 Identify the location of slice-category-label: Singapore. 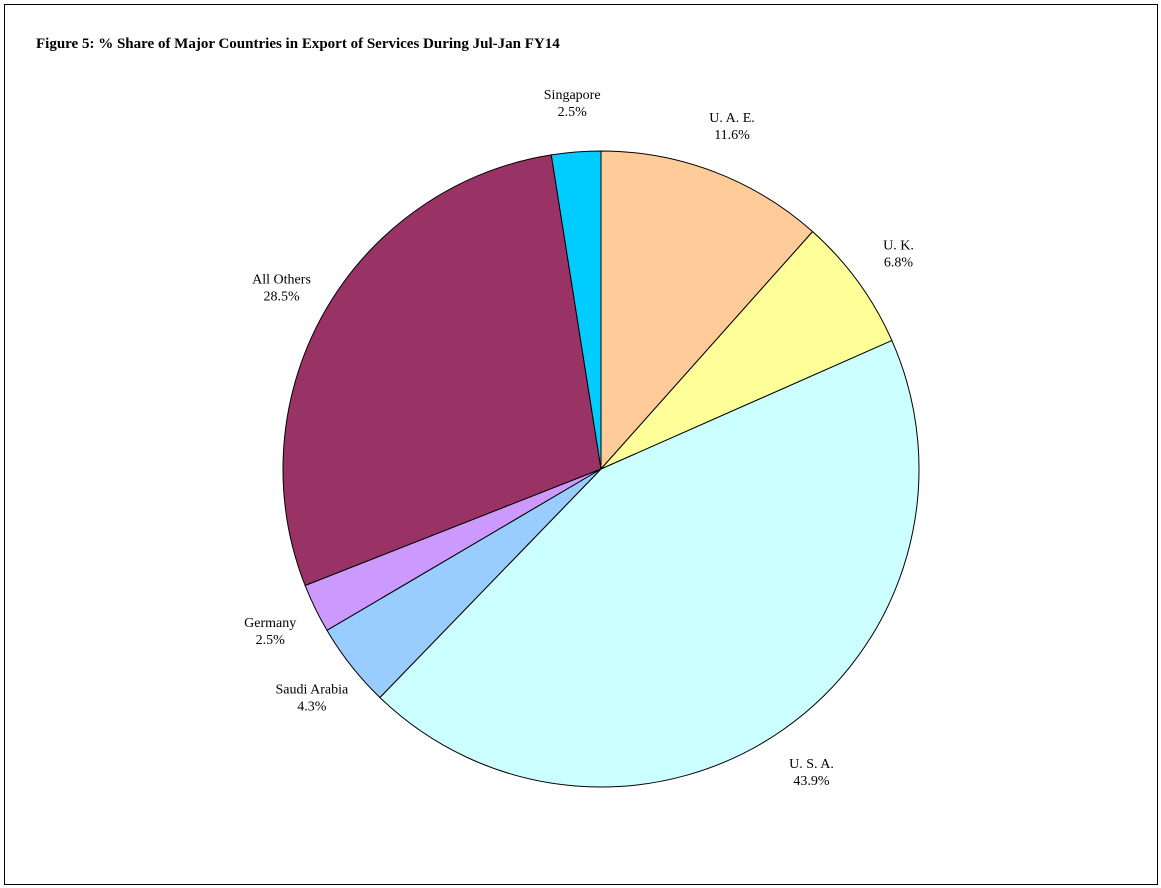
(572, 95).